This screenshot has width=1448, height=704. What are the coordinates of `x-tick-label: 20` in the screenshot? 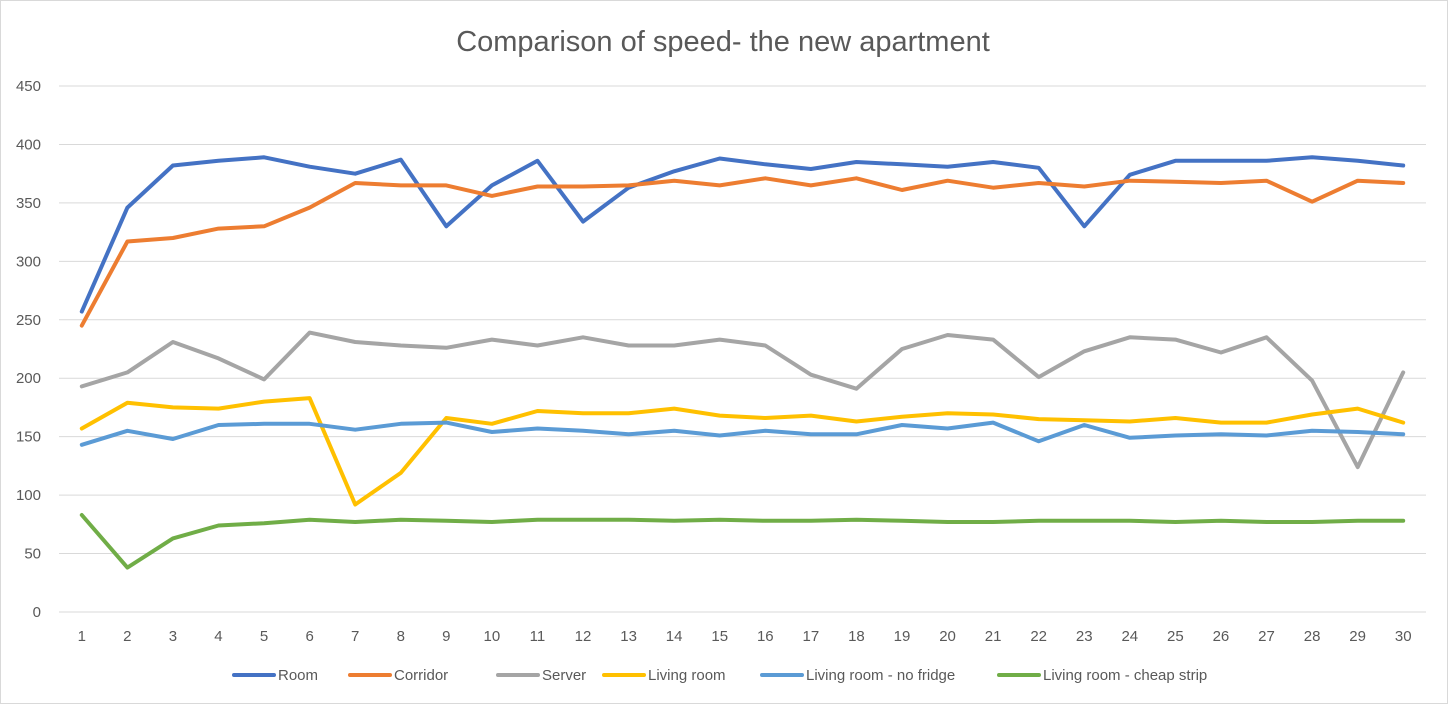 It's located at (947, 636).